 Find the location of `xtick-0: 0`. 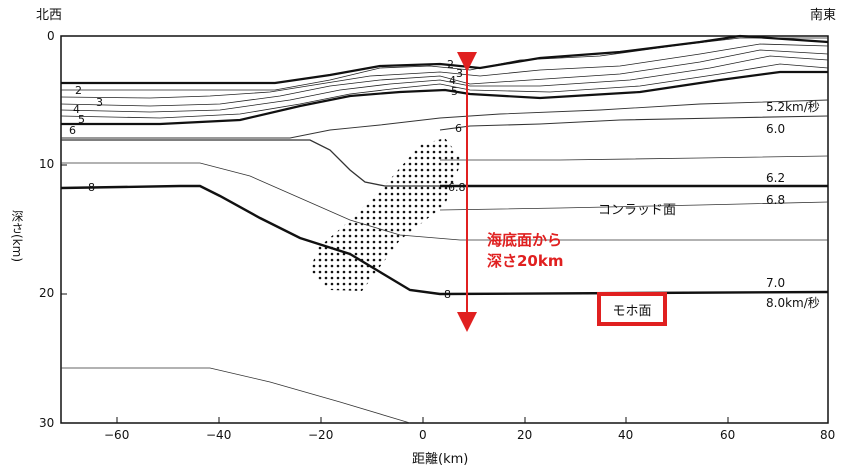

xtick-0: 0 is located at coordinates (423, 435).